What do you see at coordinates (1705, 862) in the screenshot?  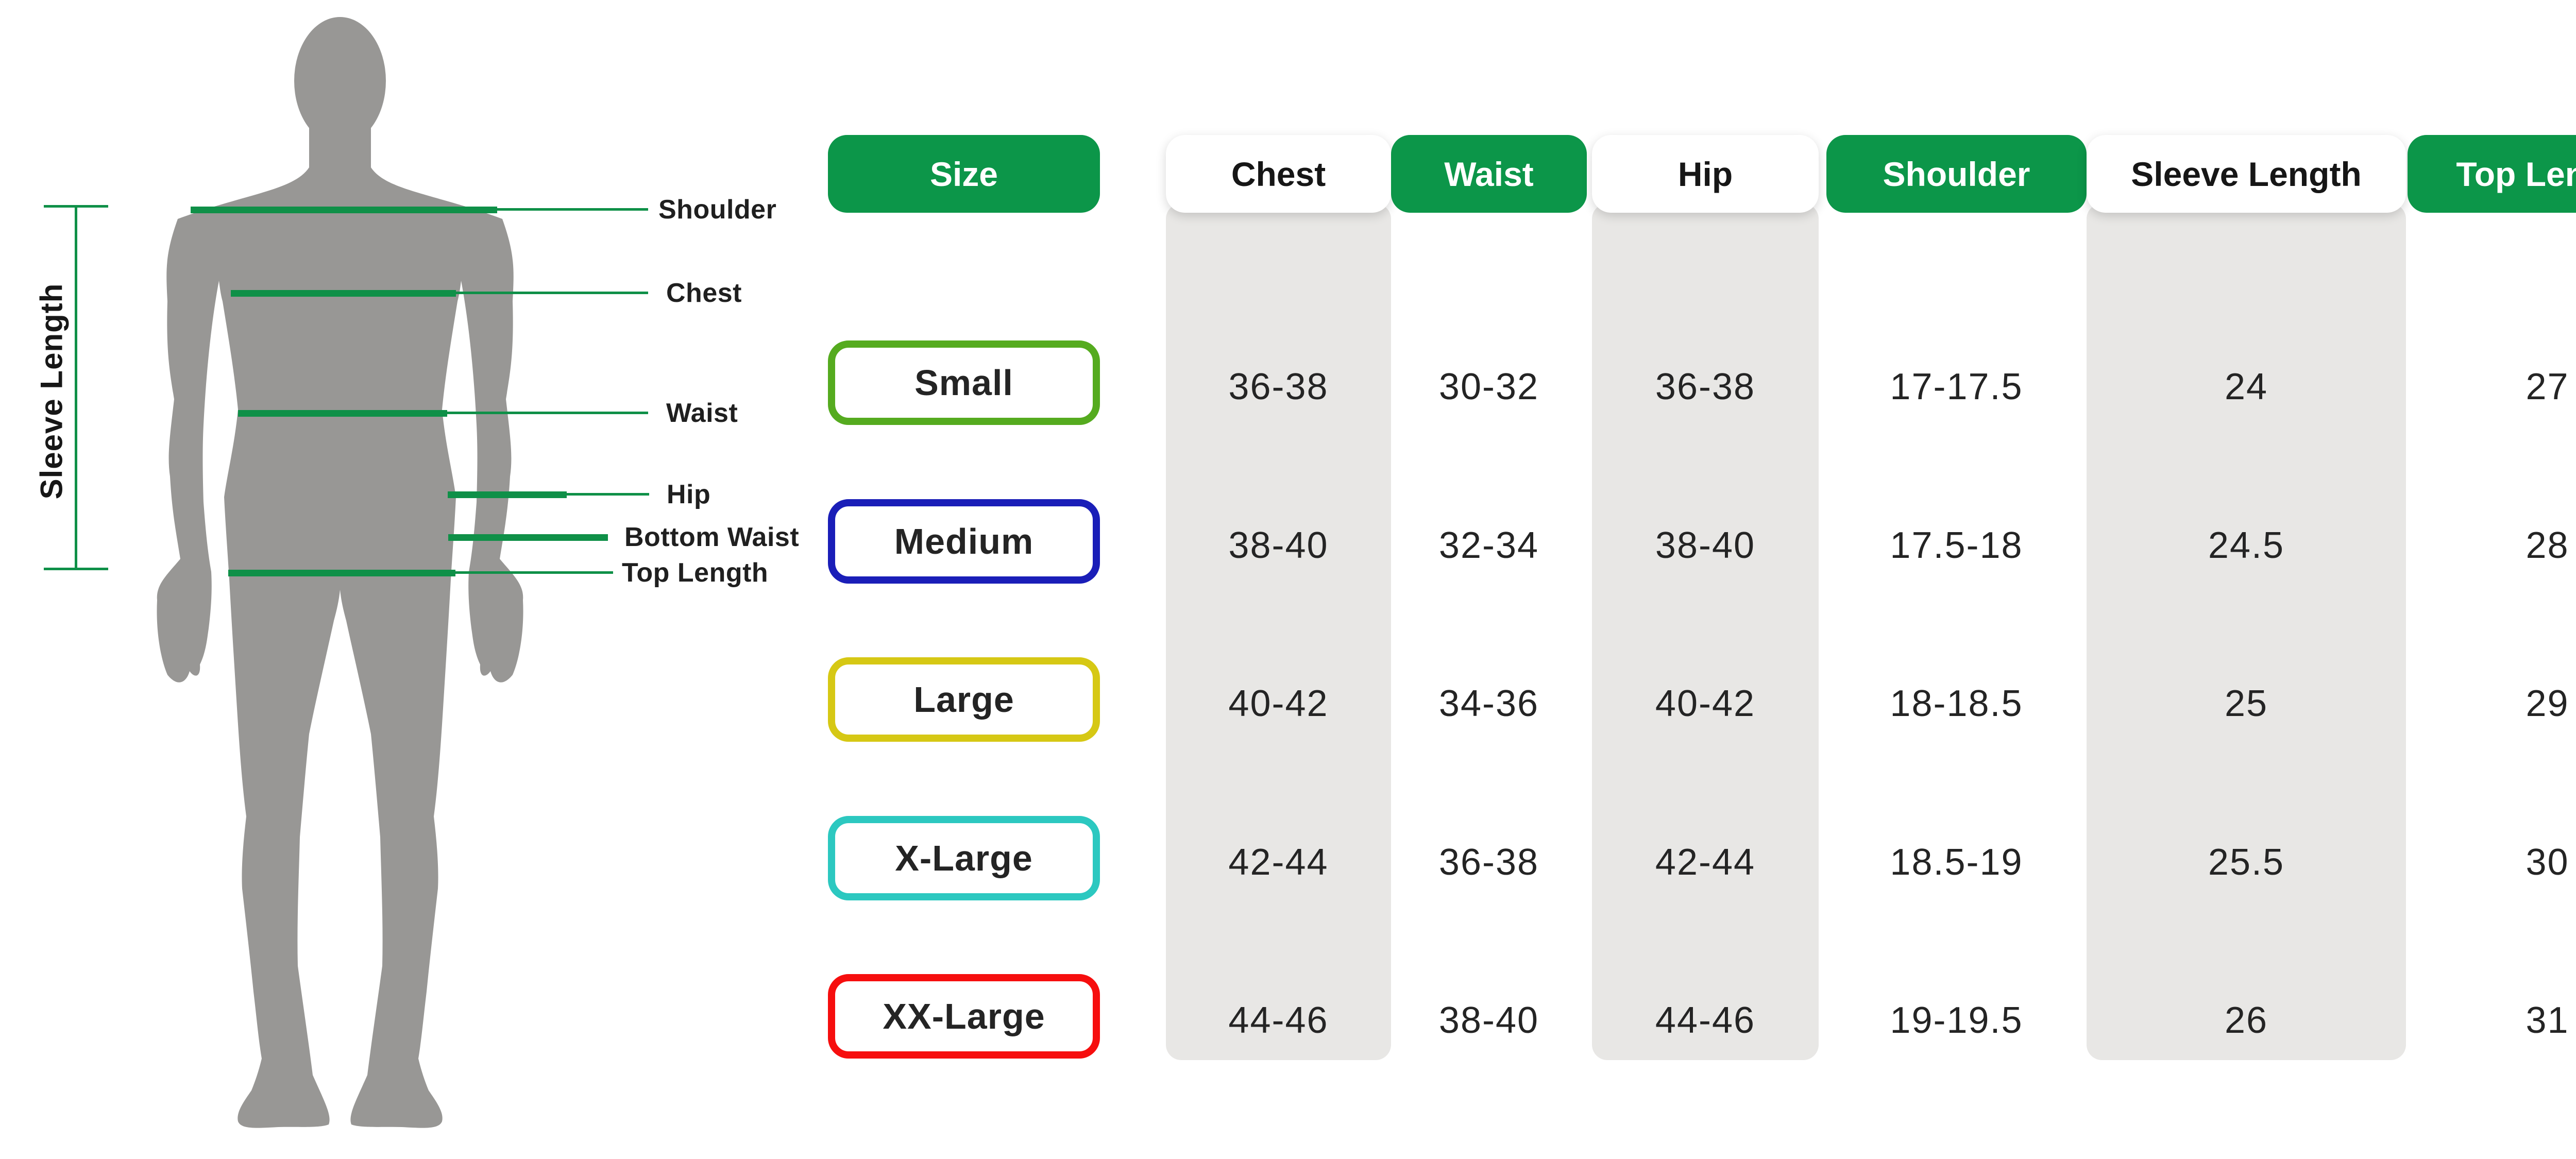 I see `cell-hip-row4: 42-44` at bounding box center [1705, 862].